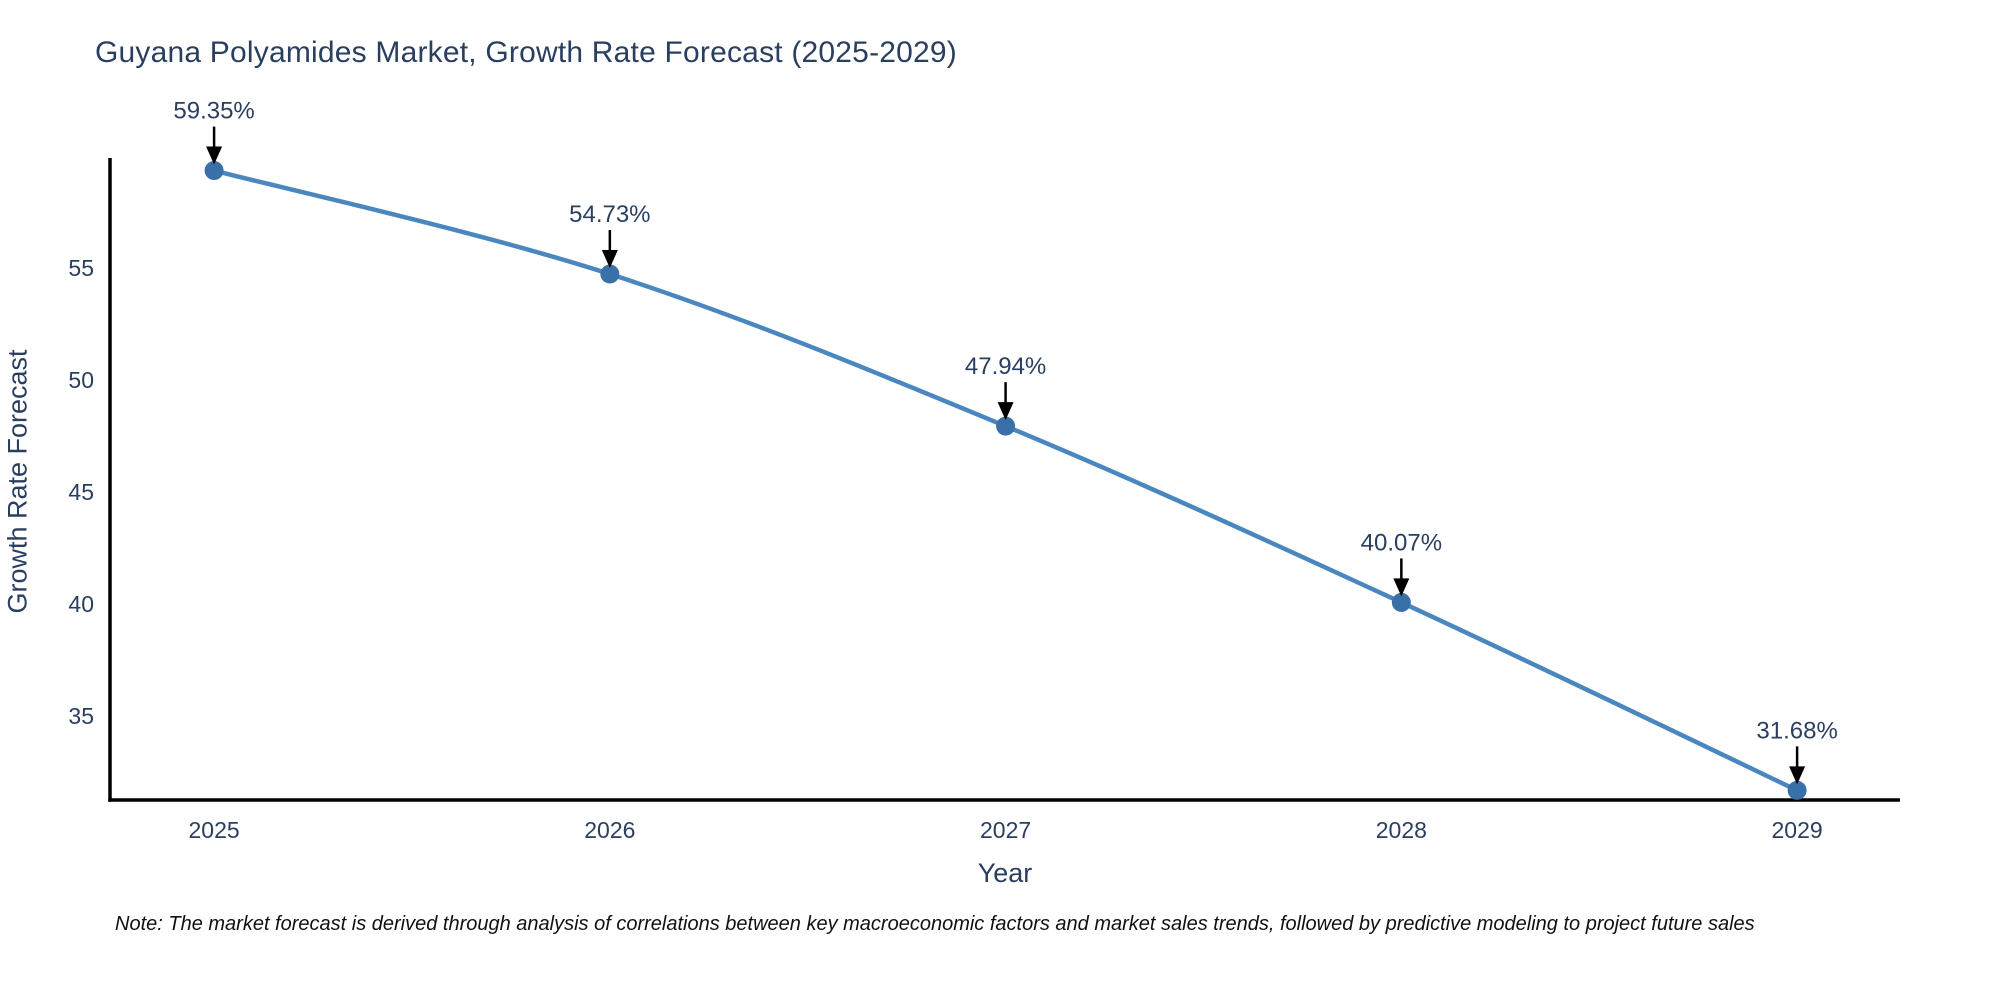 This screenshot has height=1000, width=2000. I want to click on data-point-2025, so click(214, 171).